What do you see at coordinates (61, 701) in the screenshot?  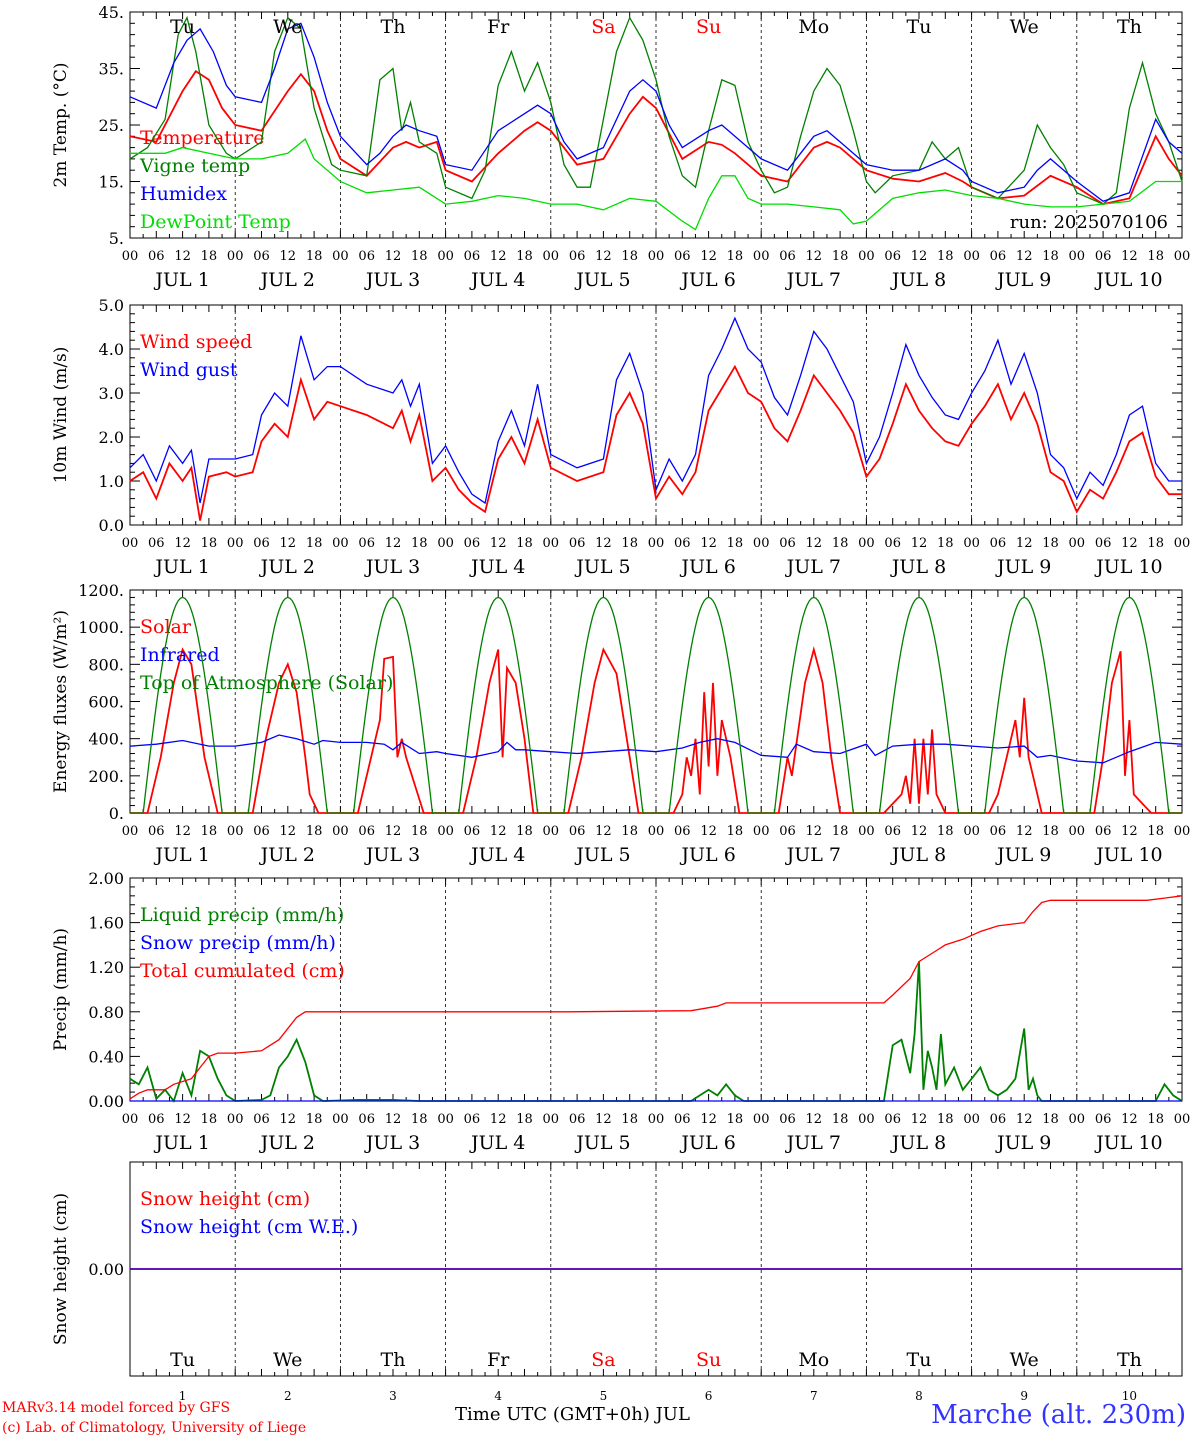 I see `y-axis-label: Energy fluxes (W/m²)` at bounding box center [61, 701].